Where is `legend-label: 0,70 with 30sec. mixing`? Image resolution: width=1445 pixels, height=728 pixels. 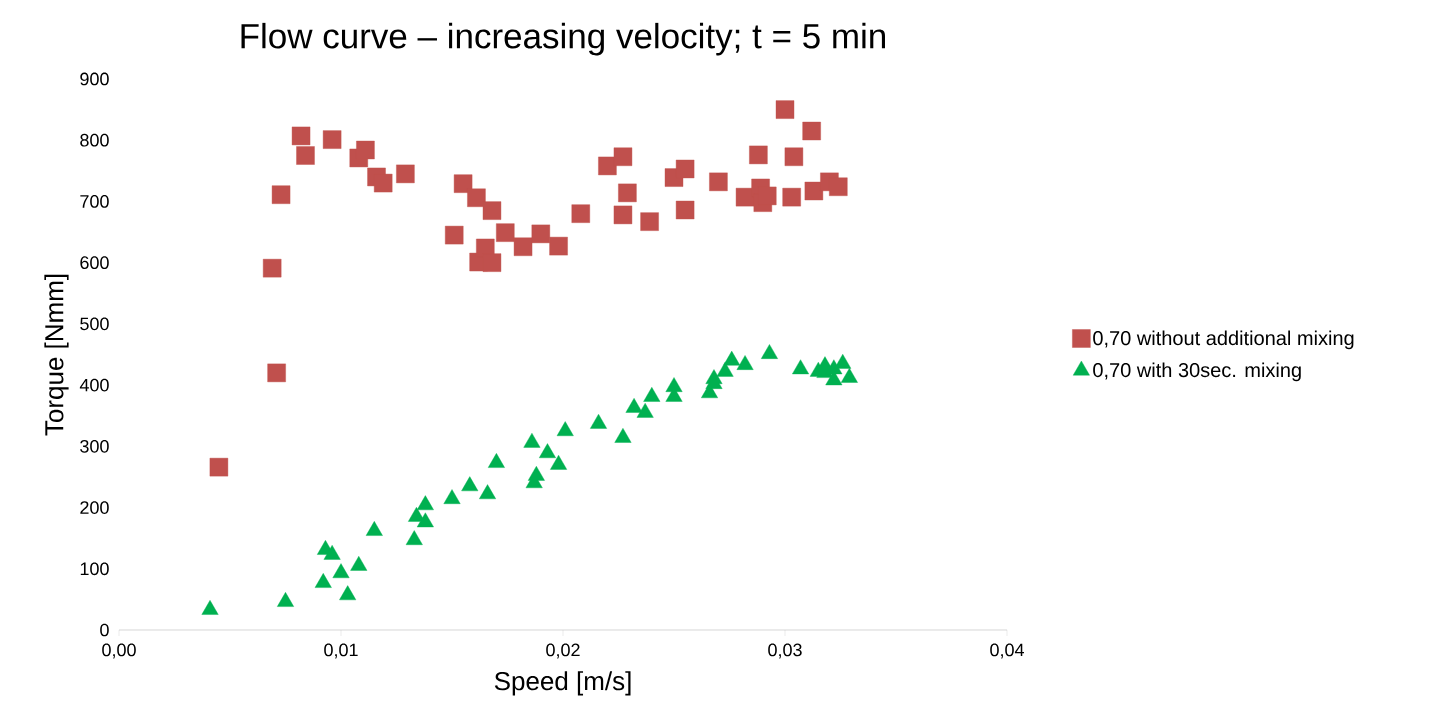 legend-label: 0,70 with 30sec. mixing is located at coordinates (1197, 372).